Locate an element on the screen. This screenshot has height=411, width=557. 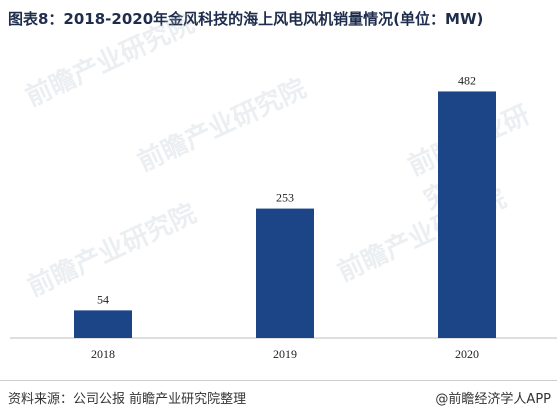
brand-label: @前瞻经济学人APP is located at coordinates (493, 399).